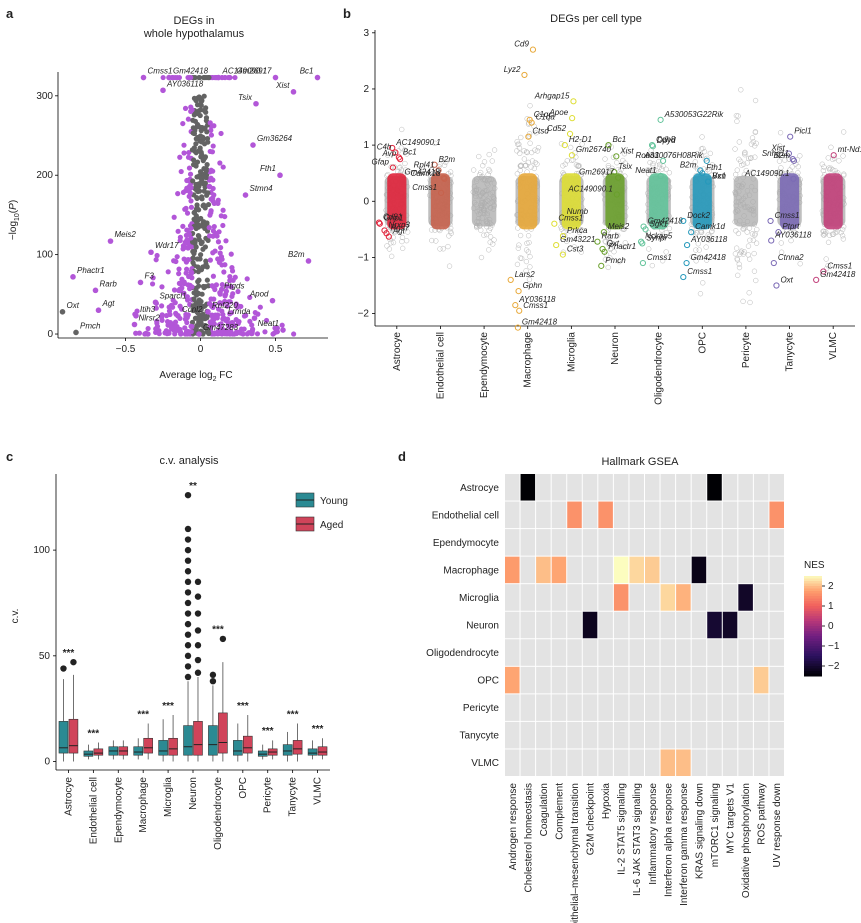 This screenshot has height=923, width=861. Describe the element at coordinates (188, 656) in the screenshot. I see `box-outlier` at that location.